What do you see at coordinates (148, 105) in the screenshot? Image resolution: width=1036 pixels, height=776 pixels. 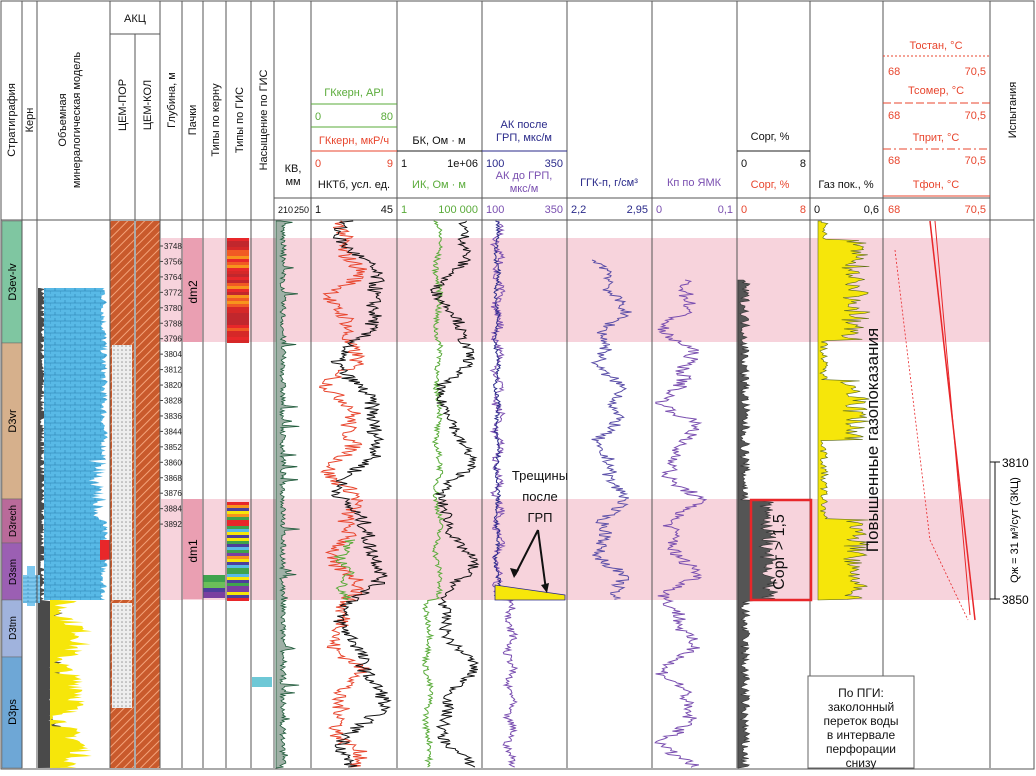 I see `header-cem-kol: ЦЕМ-КОЛ` at bounding box center [148, 105].